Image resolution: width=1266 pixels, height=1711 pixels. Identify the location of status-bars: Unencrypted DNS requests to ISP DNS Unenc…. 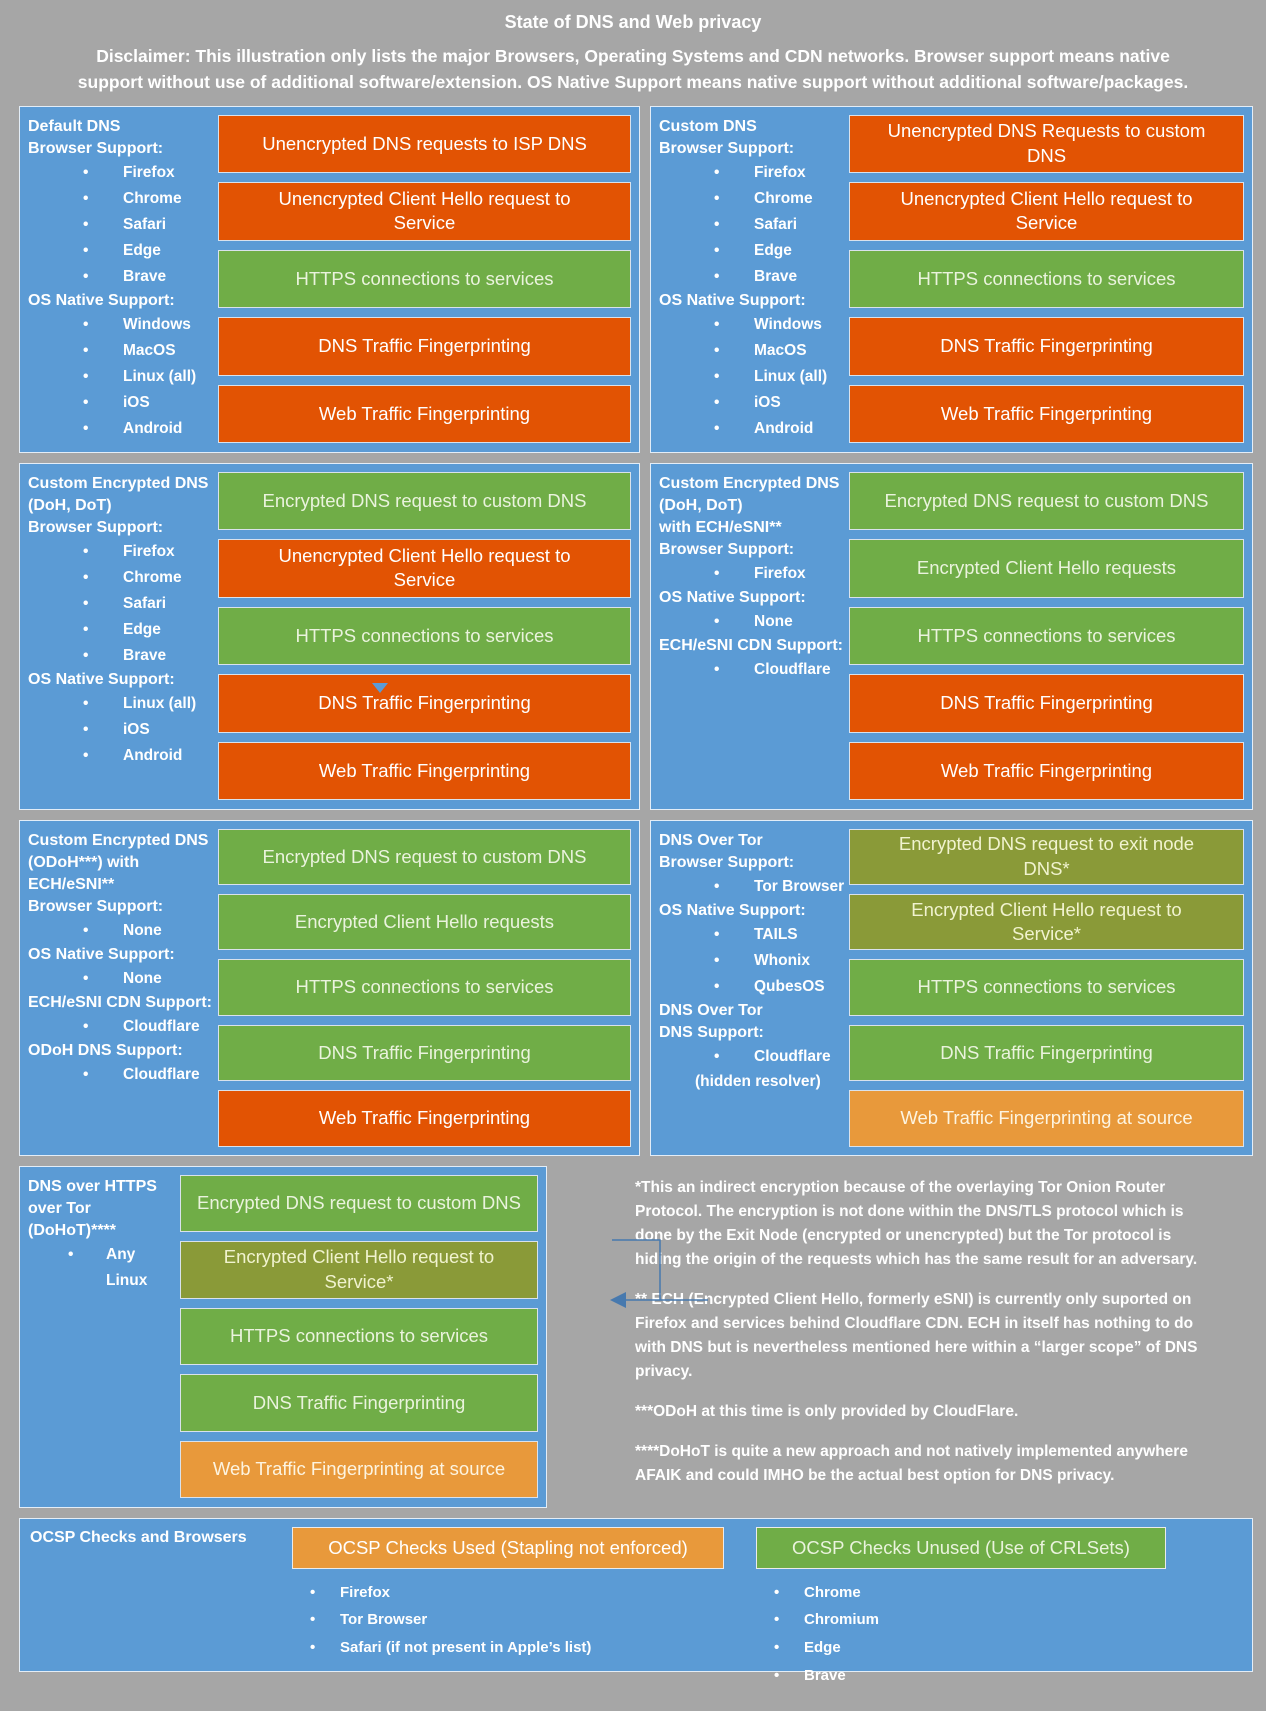
(424, 278).